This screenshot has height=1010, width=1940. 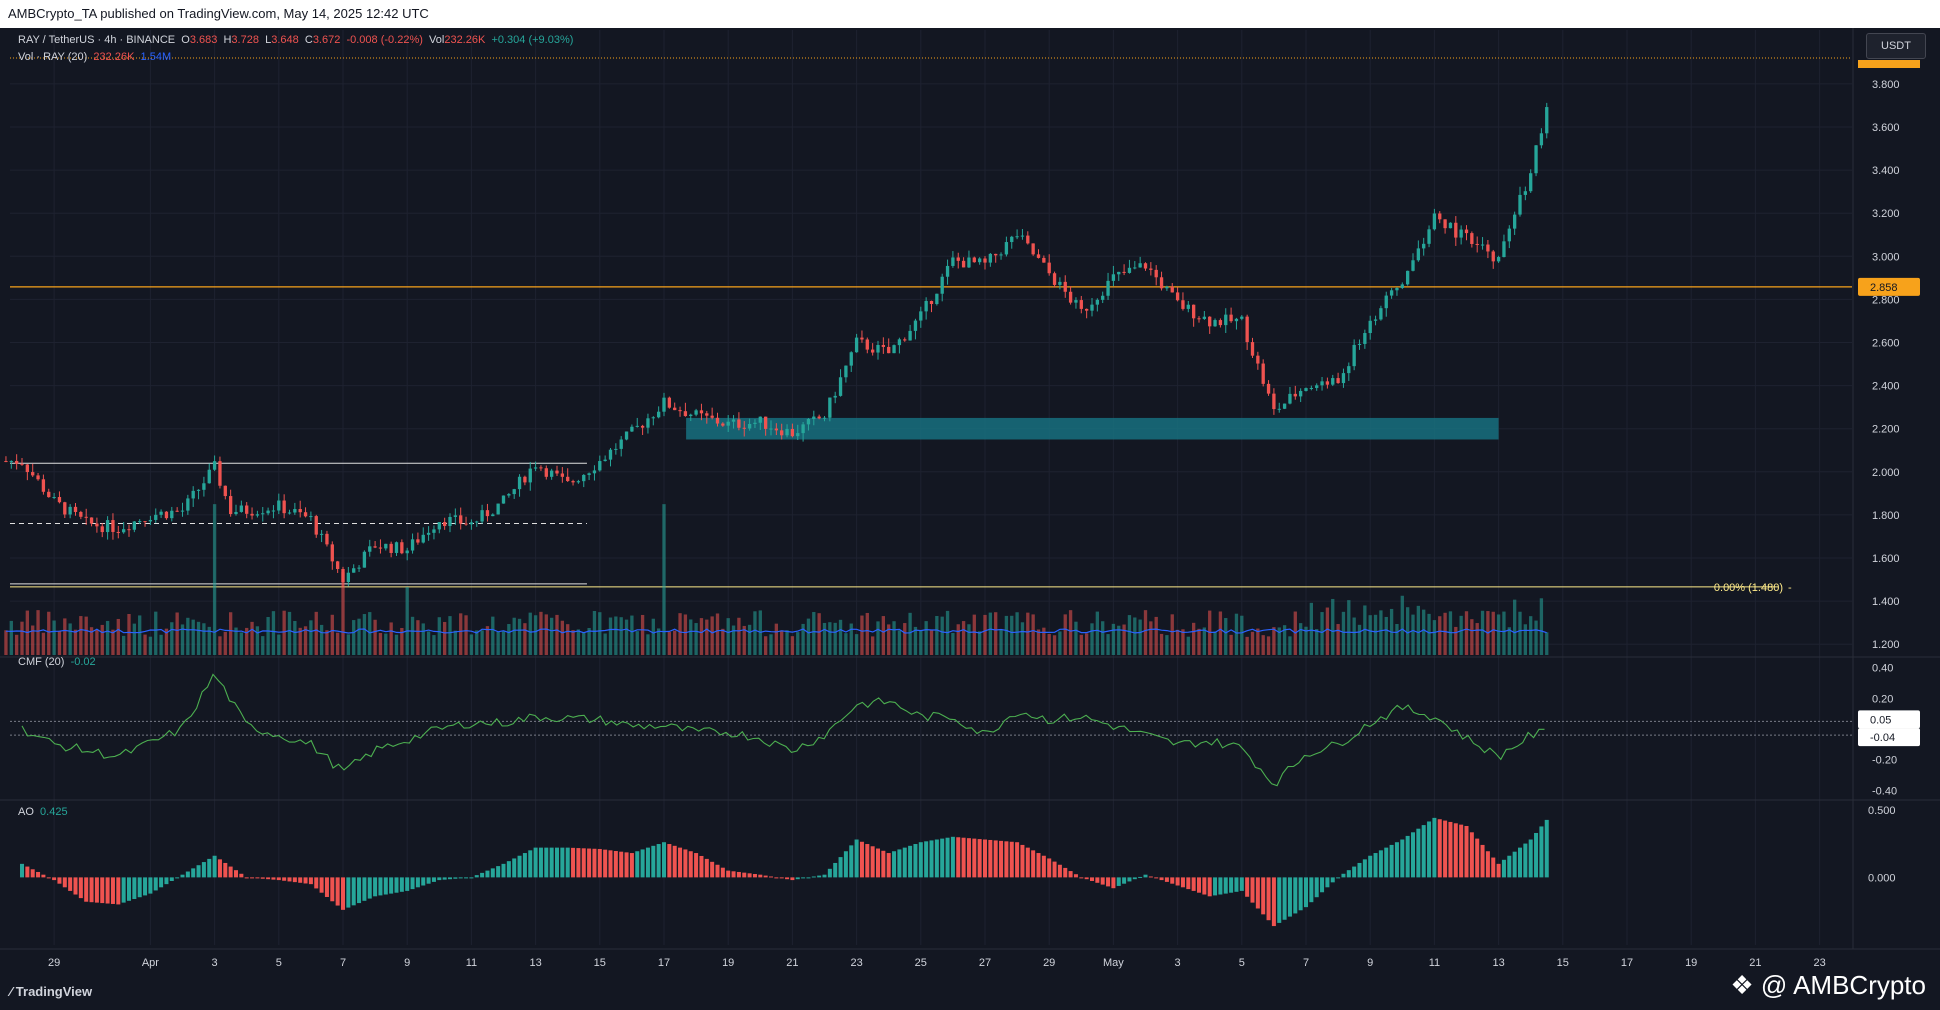 I want to click on cmf-pane: 0.40 0.20 -0.20 -0.40, so click(x=953, y=730).